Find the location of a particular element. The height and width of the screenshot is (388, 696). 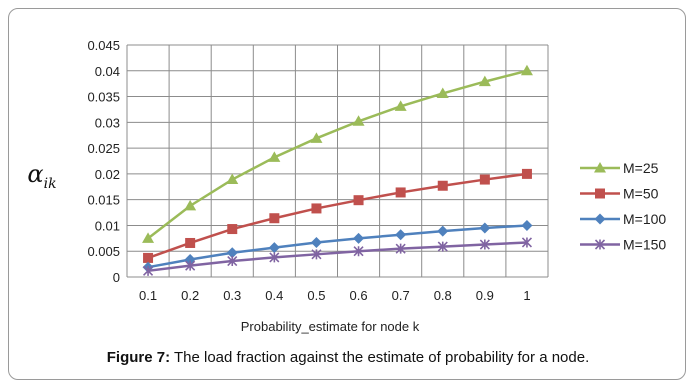

x-tick-label: 0.9 is located at coordinates (485, 295).